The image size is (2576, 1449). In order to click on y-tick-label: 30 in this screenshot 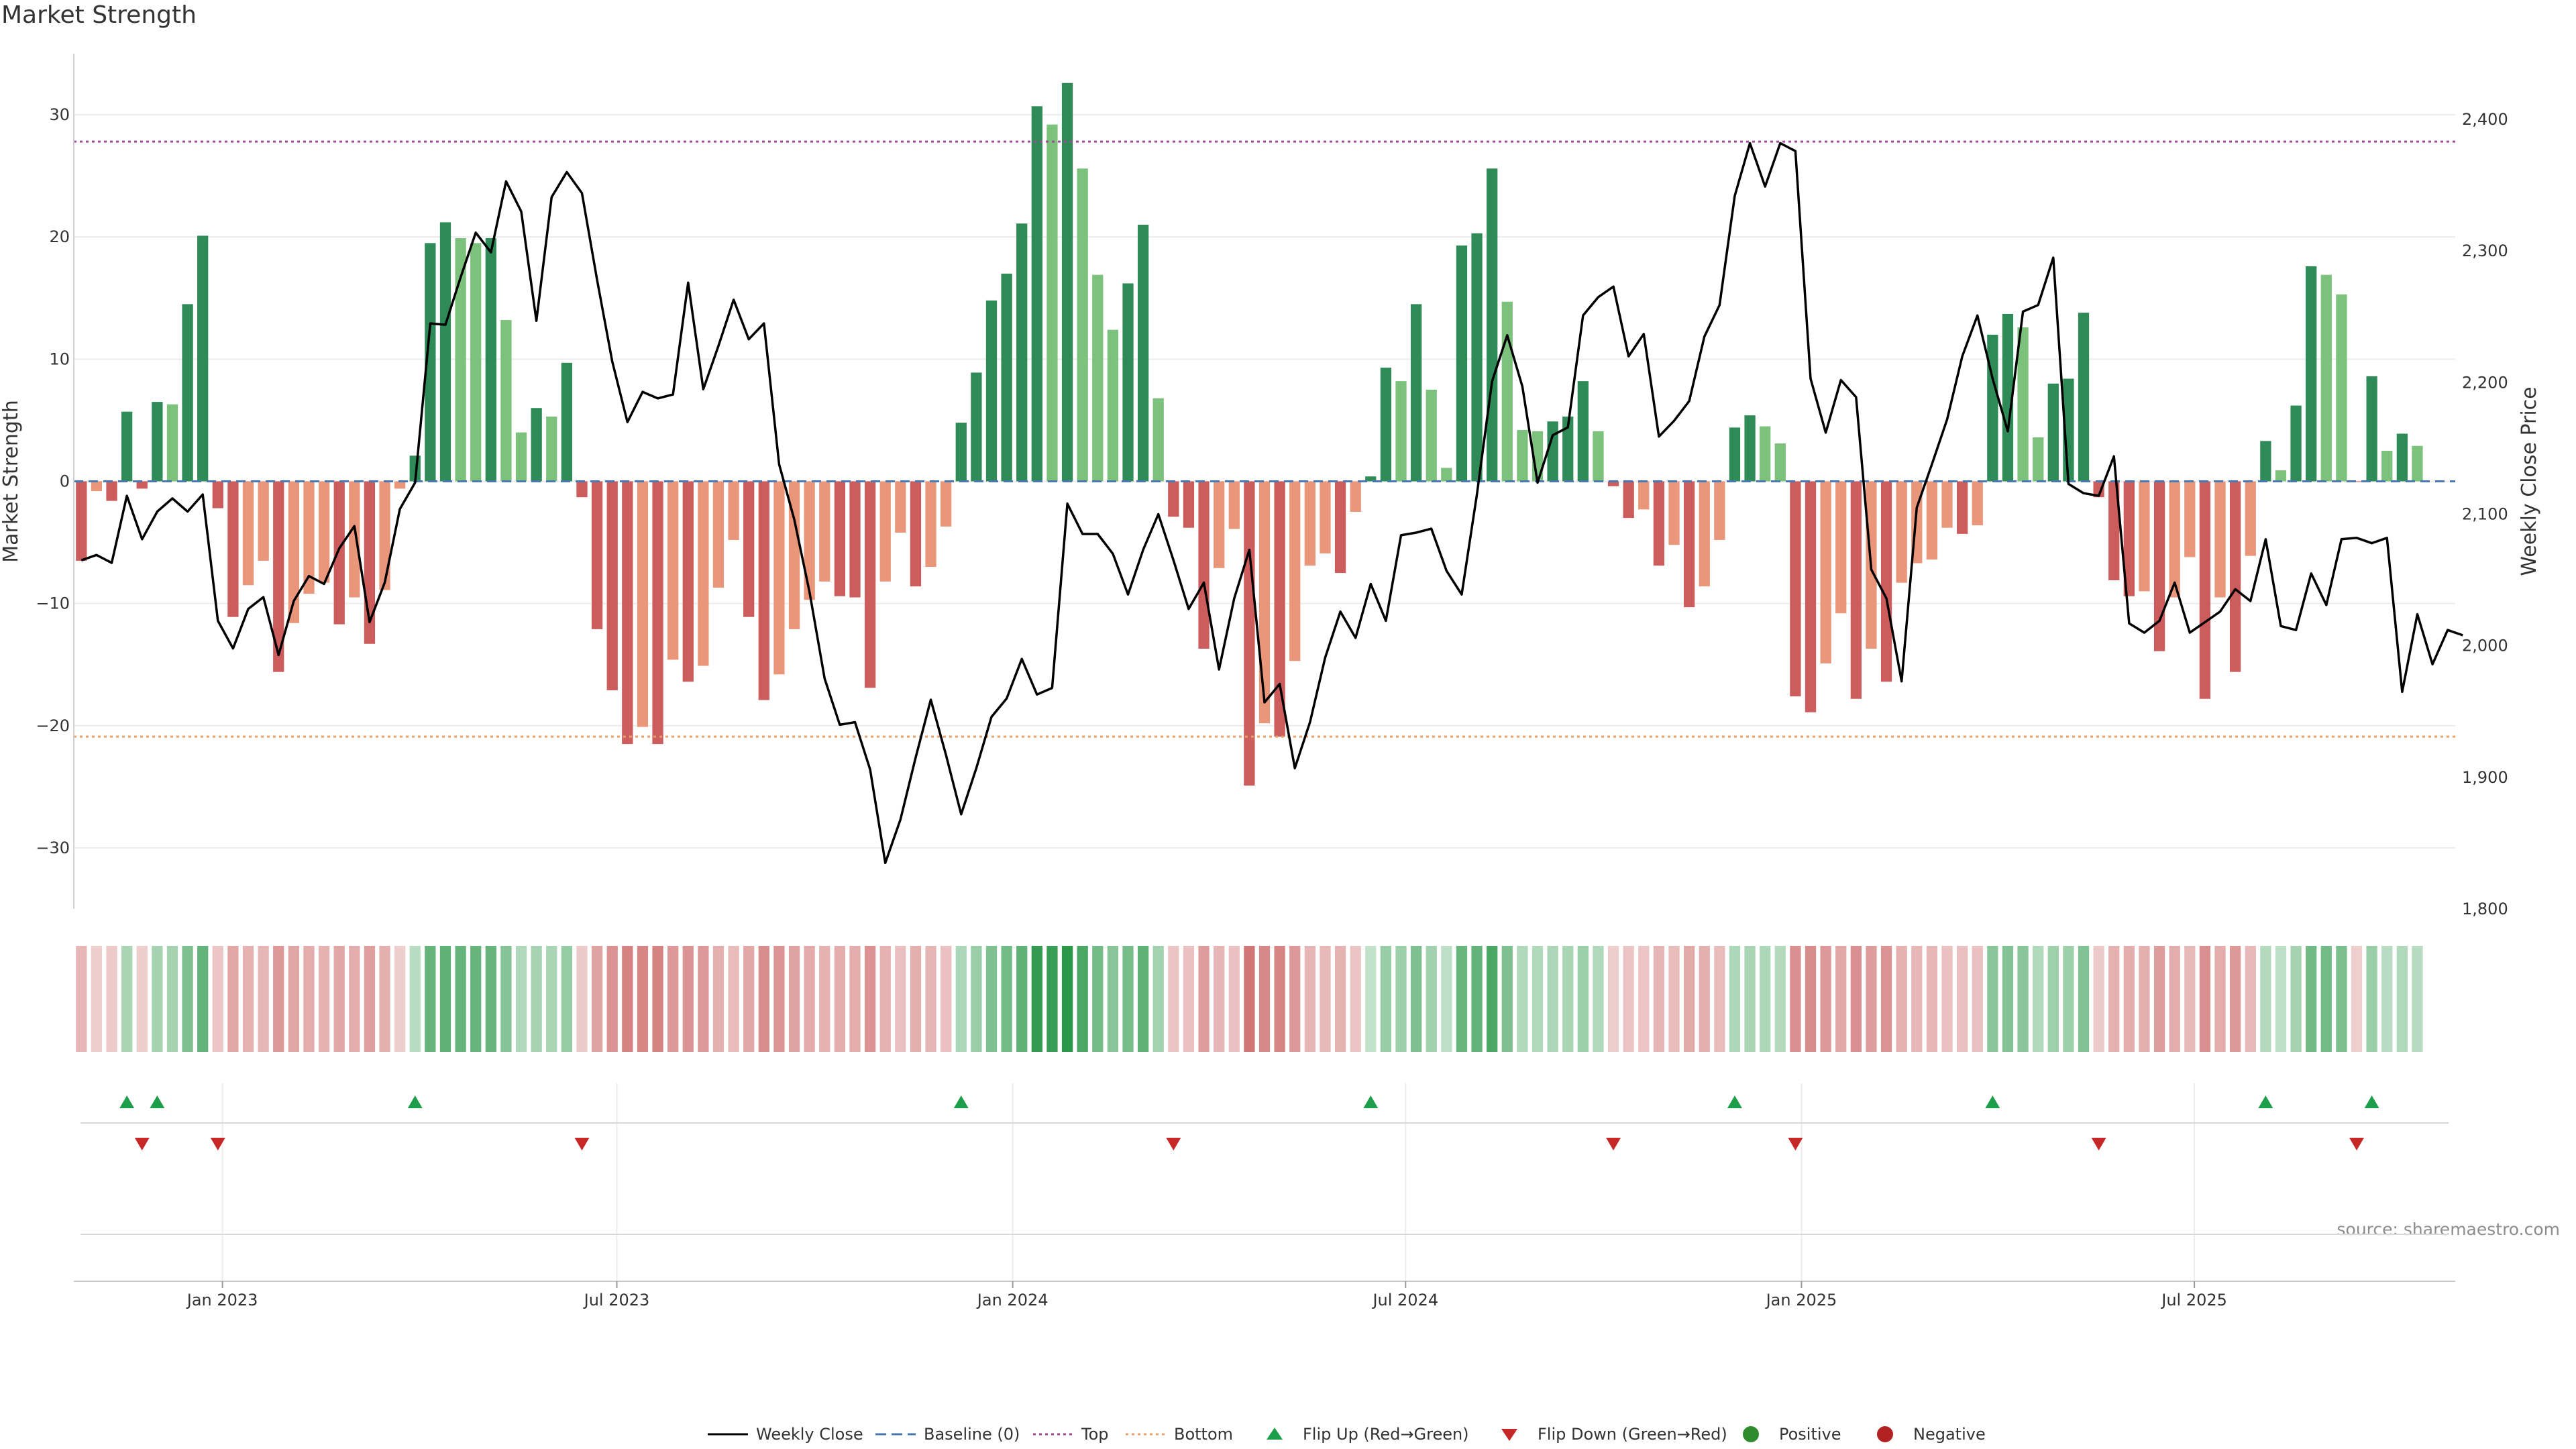, I will do `click(59, 114)`.